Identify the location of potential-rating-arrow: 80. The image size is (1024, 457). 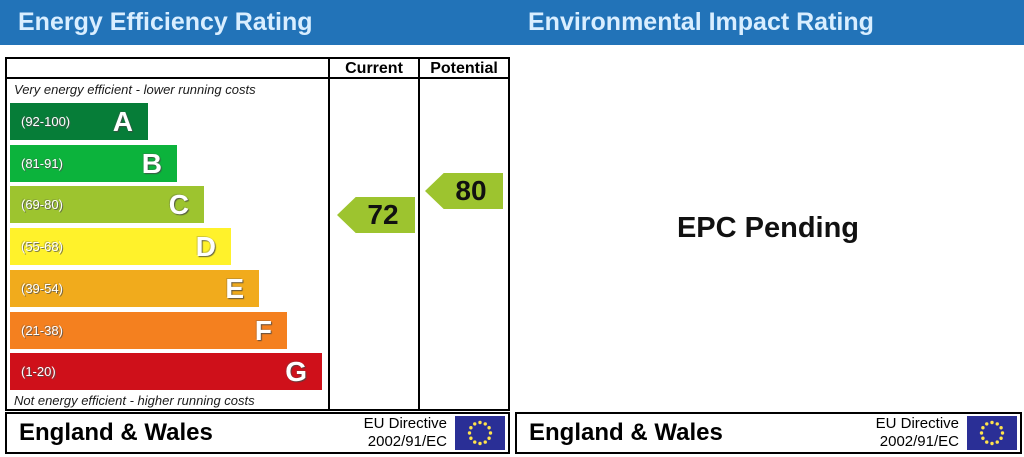
(464, 191).